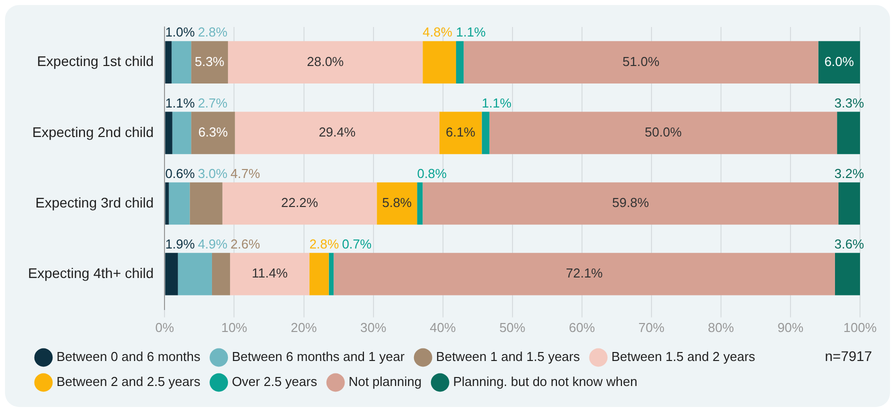 Image resolution: width=895 pixels, height=412 pixels. Describe the element at coordinates (180, 244) in the screenshot. I see `data-label: 1.9%` at that location.